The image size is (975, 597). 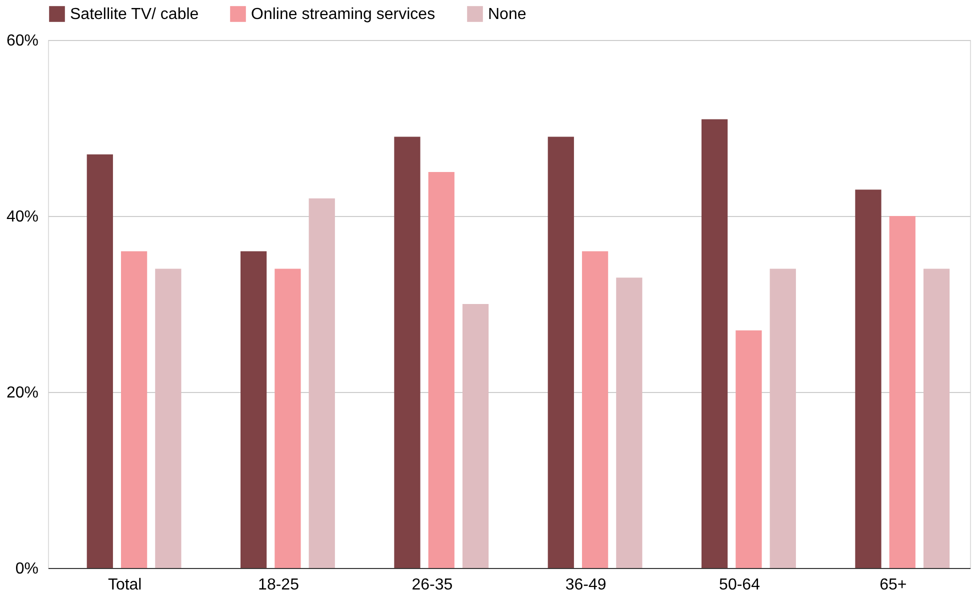 What do you see at coordinates (22, 393) in the screenshot?
I see `y-tick-label: 20%` at bounding box center [22, 393].